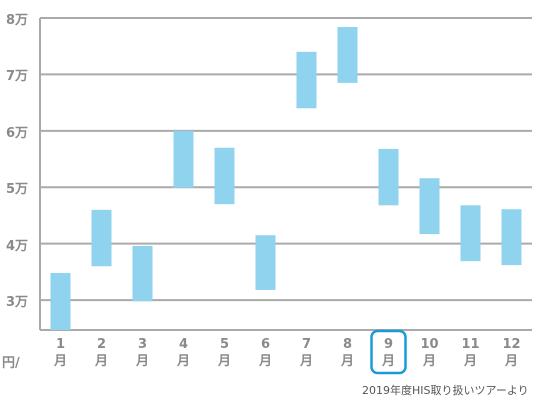  Describe the element at coordinates (17, 133) in the screenshot. I see `y-tick-label: 6万` at that location.